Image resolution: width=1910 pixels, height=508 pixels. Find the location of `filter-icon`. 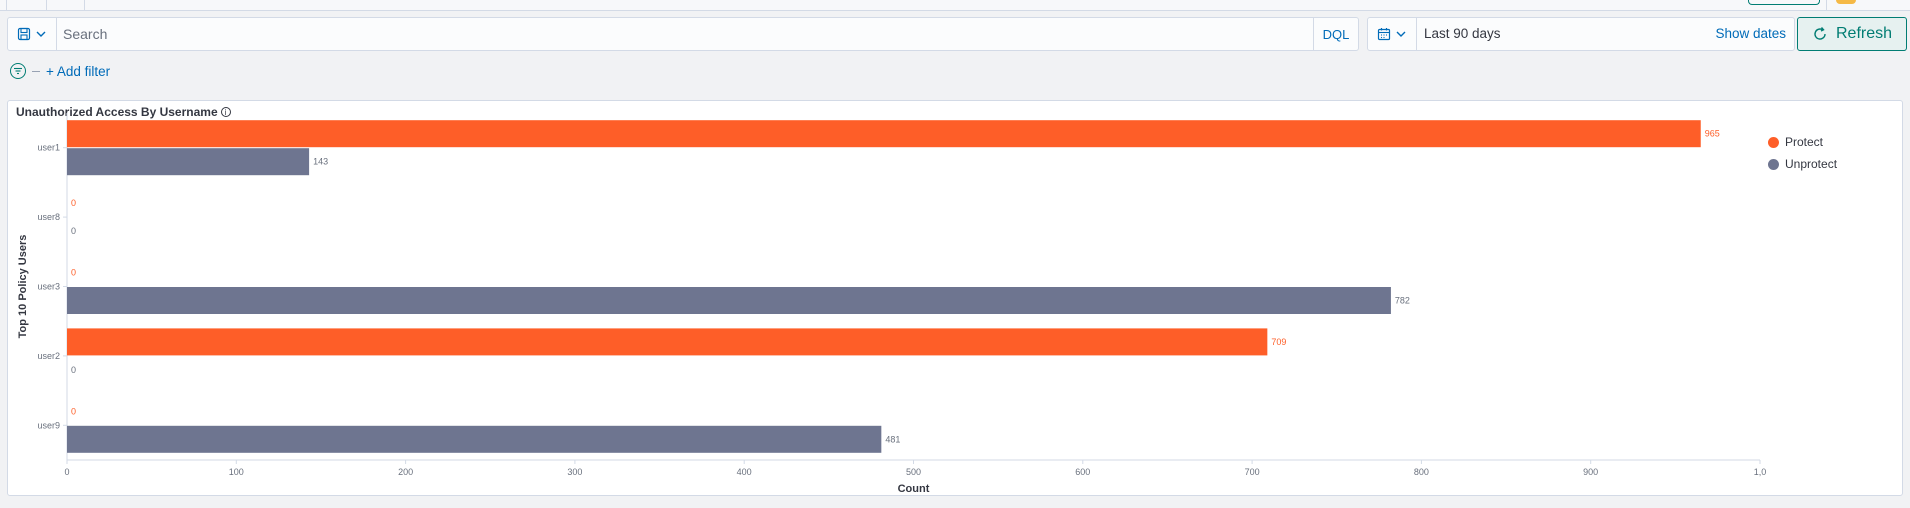

filter-icon is located at coordinates (18, 71).